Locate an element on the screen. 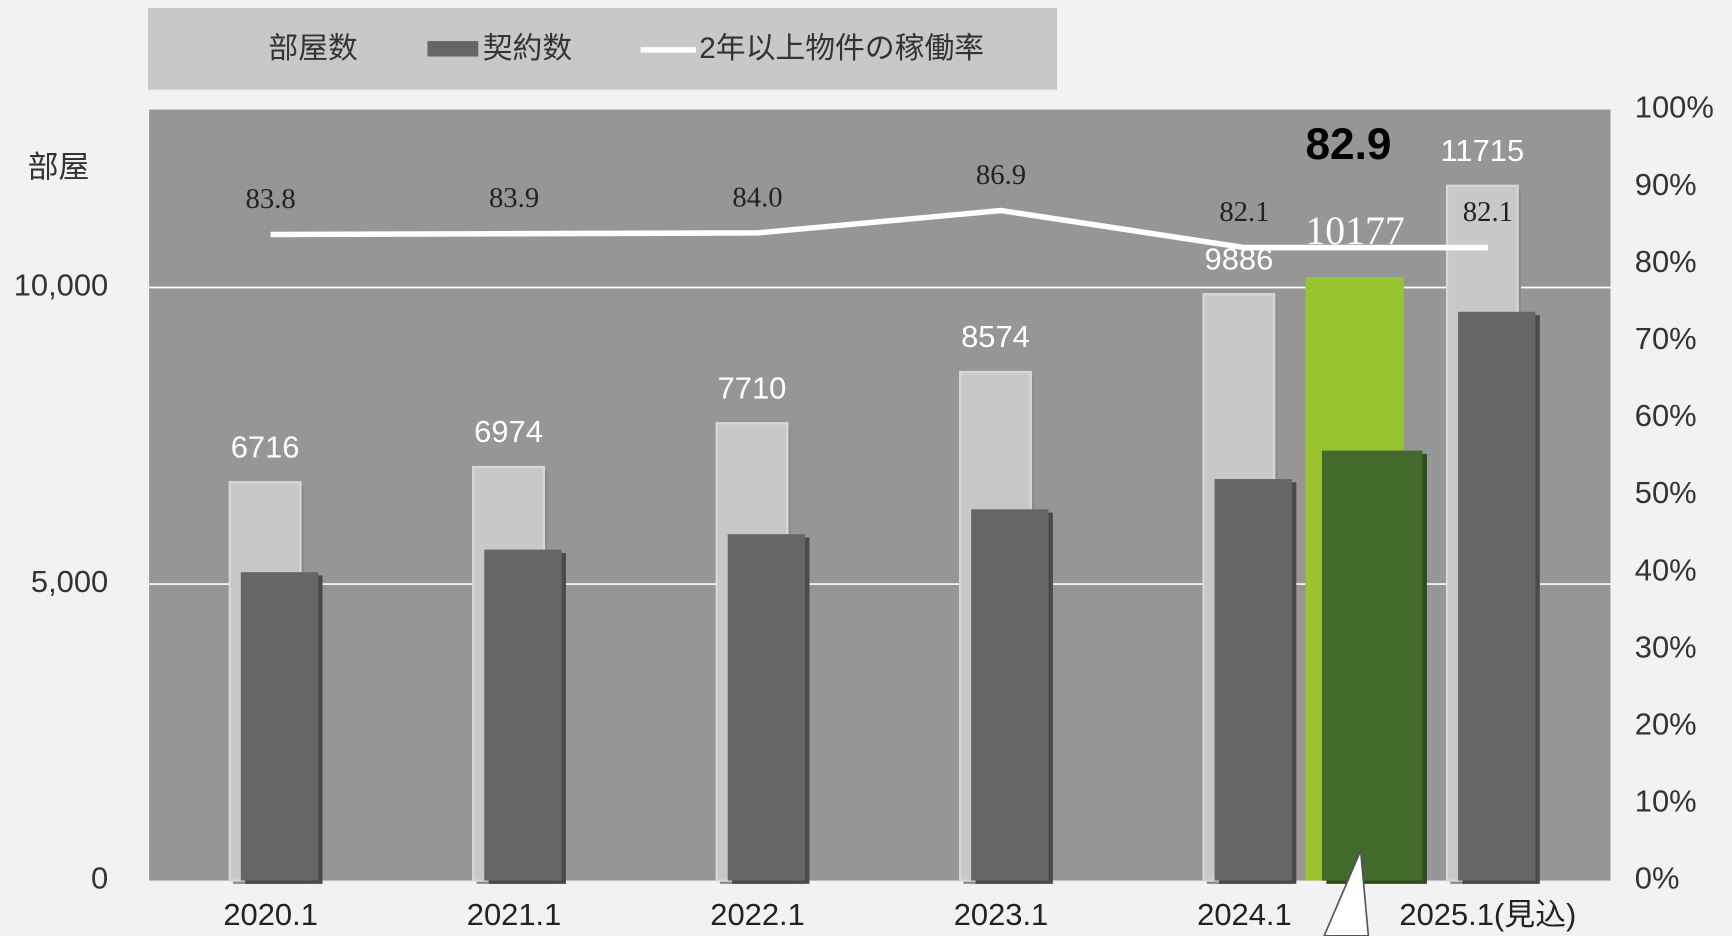 The height and width of the screenshot is (936, 1732). y2-tick-label: 10% is located at coordinates (1666, 801).